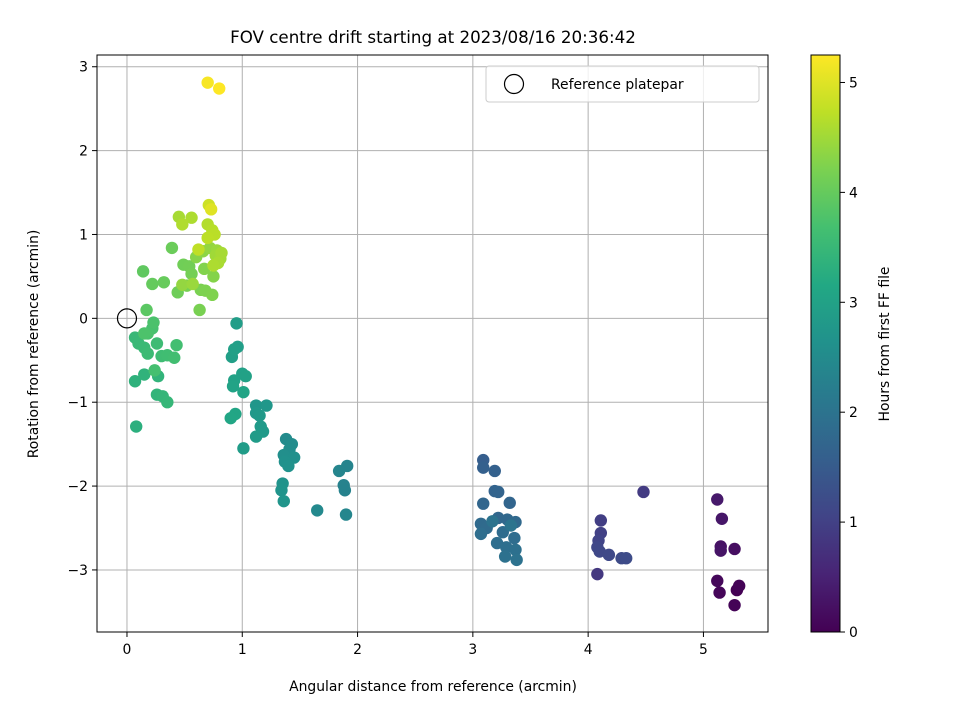 The width and height of the screenshot is (960, 720). Describe the element at coordinates (853, 83) in the screenshot. I see `colorbar-tick-label: 5` at that location.